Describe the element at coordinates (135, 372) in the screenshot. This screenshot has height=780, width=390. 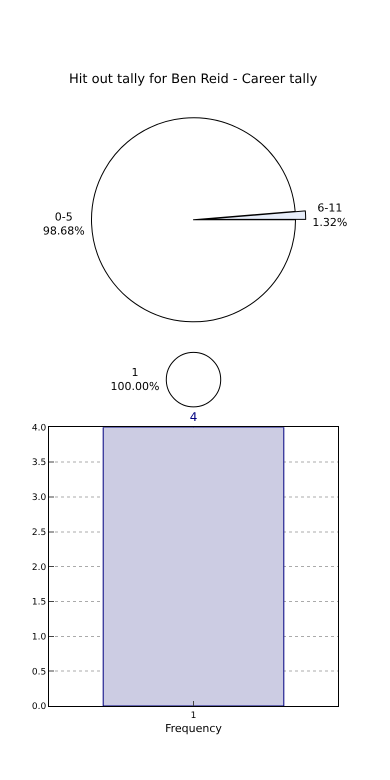
I see `slice-label: 1` at that location.